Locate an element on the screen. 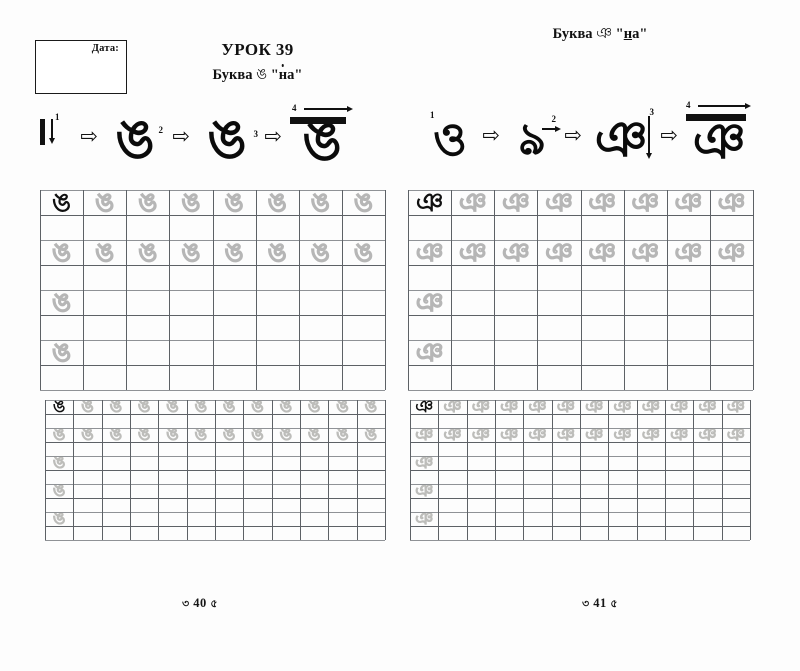  letter-subtitle-right: Буква ঞ "на" is located at coordinates (600, 34).